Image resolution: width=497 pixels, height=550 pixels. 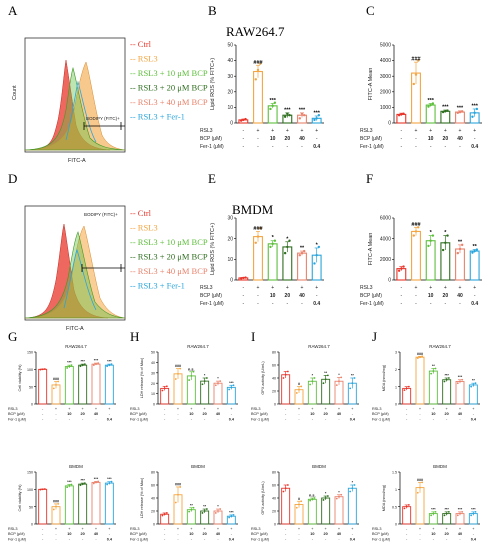 I want to click on y-axis-label: GPX activity (U/mL), so click(x=263, y=498).